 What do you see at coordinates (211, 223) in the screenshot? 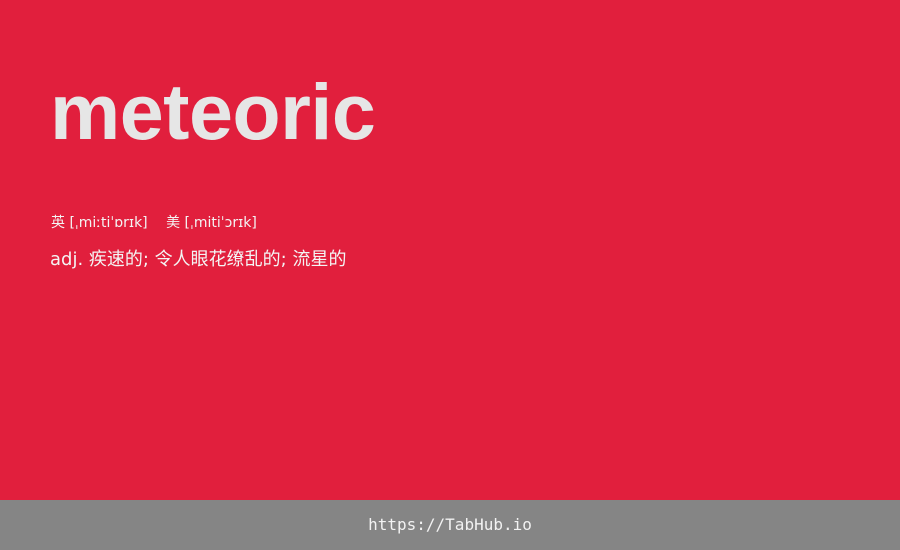
I see `us-pronunciation: 美 [ˌmitiˈɔrɪk]` at bounding box center [211, 223].